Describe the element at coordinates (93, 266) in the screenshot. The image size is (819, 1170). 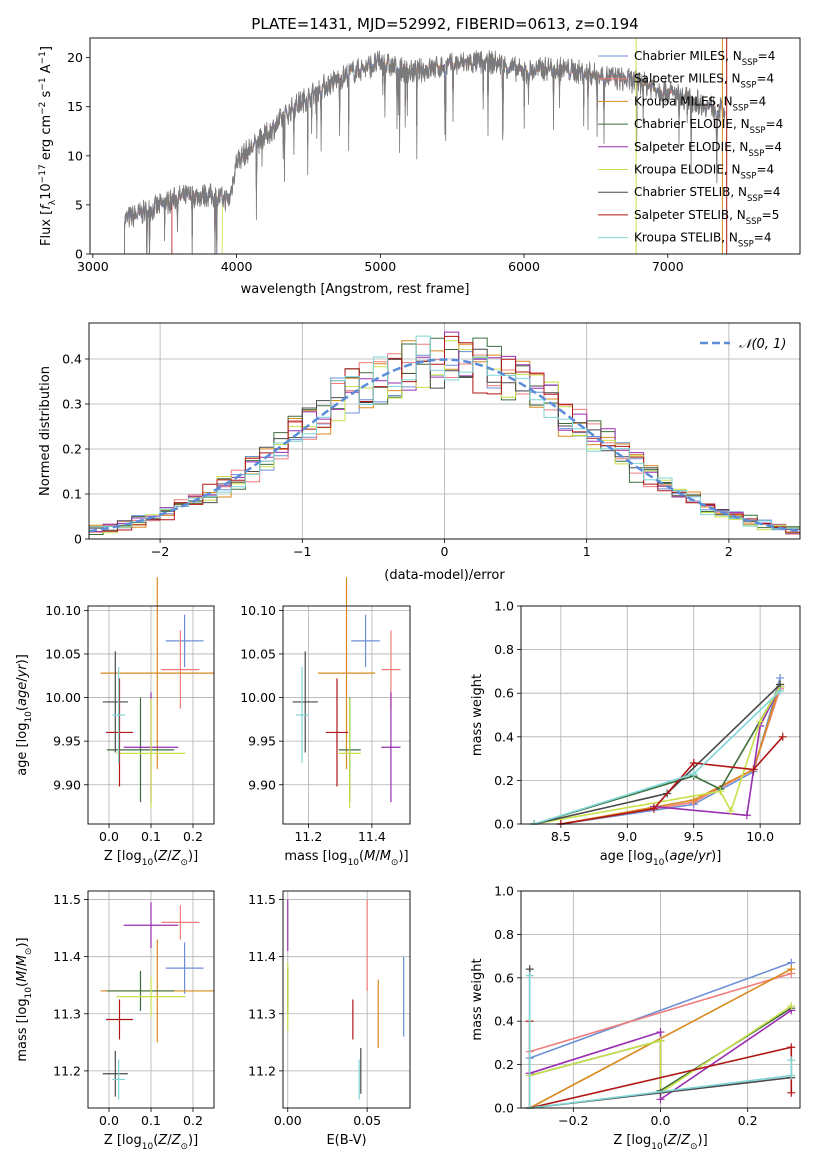
I see `x-tick-label: 3000` at that location.